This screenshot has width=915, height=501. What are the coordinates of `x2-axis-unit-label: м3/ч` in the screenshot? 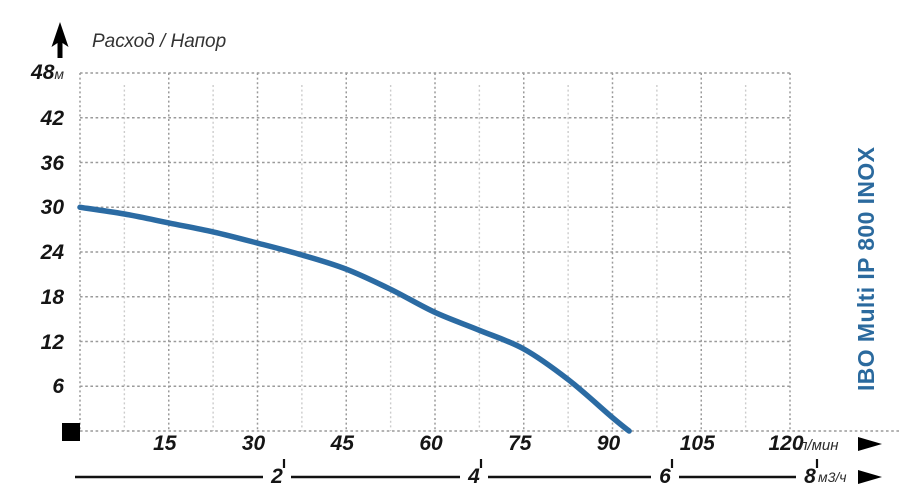 It's located at (832, 477).